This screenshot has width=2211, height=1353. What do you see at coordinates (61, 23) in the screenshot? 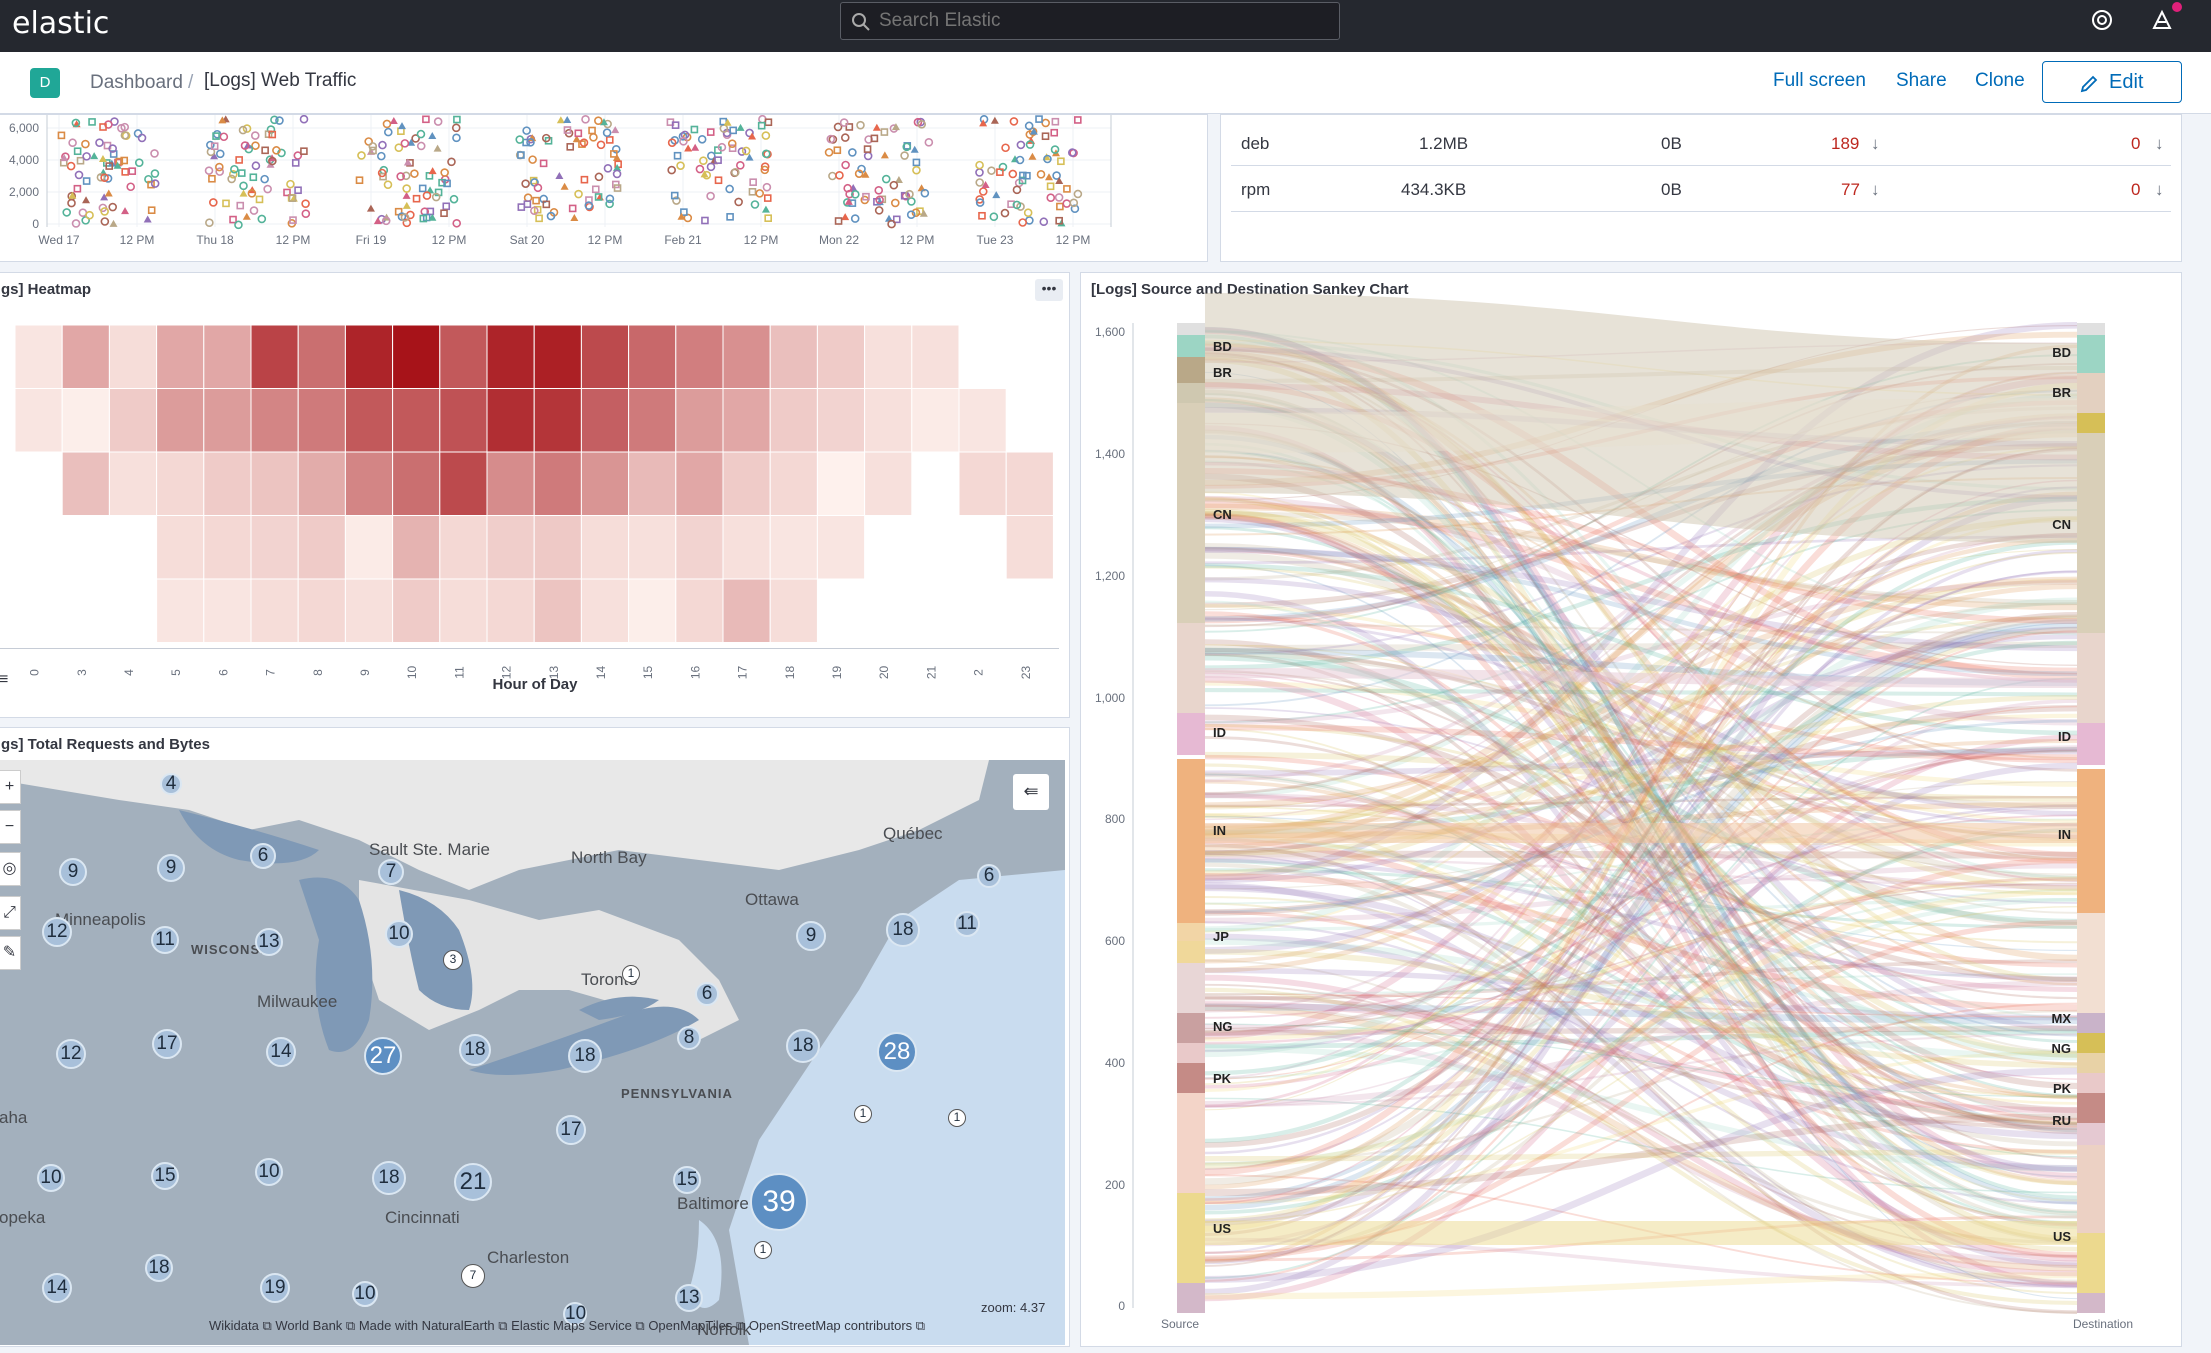
I see `elastic-logo: elastic` at bounding box center [61, 23].